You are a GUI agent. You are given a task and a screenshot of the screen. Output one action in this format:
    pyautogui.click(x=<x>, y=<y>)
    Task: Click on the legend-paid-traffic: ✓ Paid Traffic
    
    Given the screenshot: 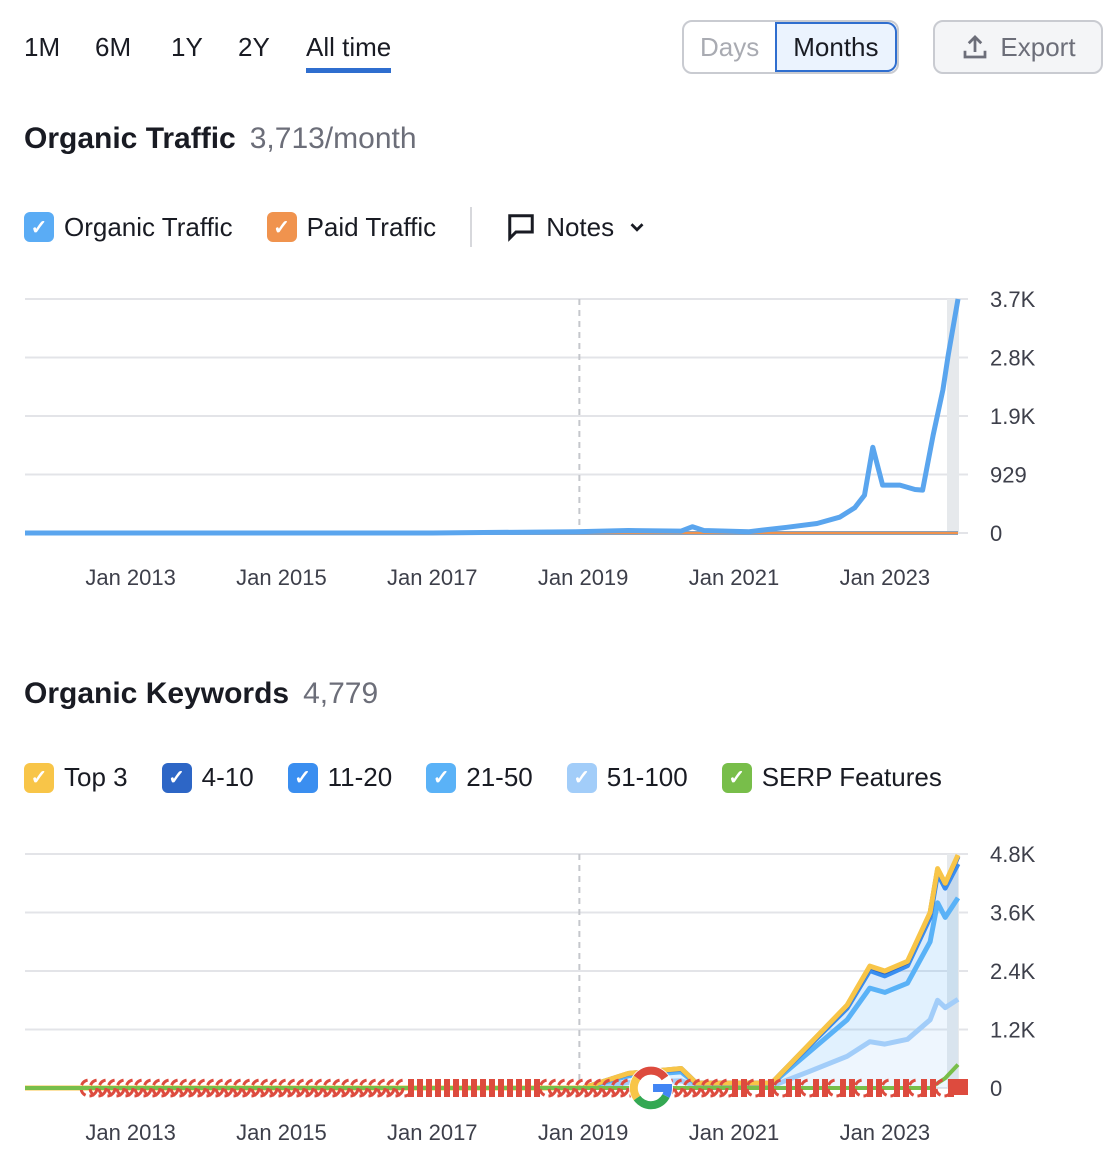 What is the action you would take?
    pyautogui.click(x=351, y=227)
    